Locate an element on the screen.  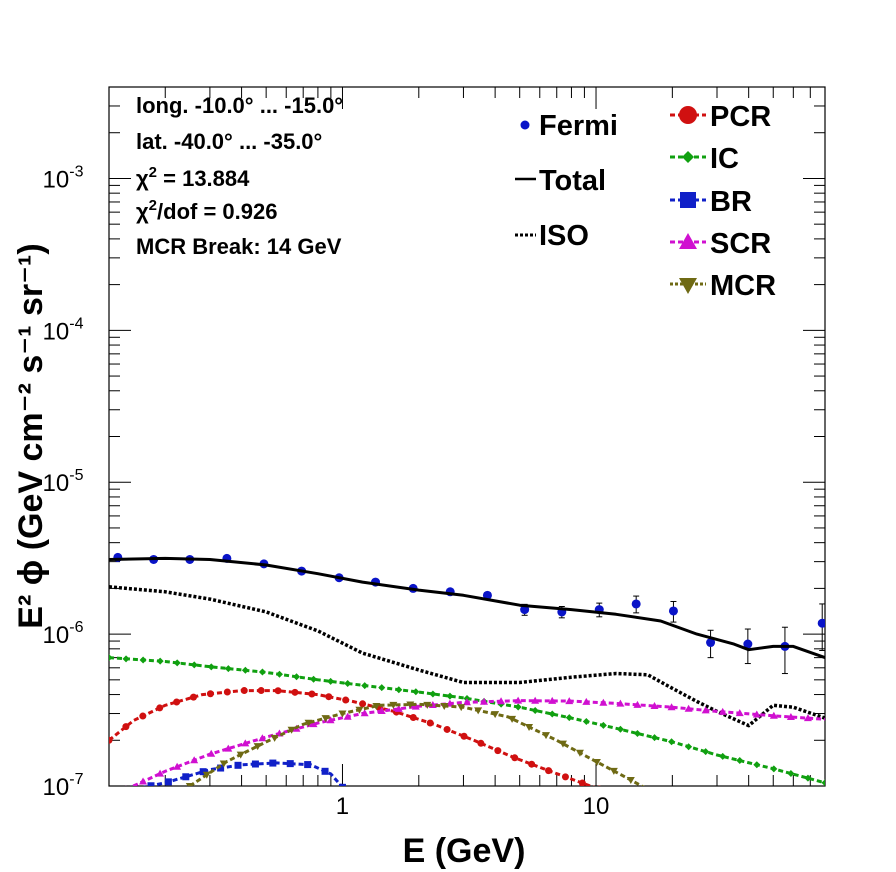
series-iso is located at coordinates (467, 656).